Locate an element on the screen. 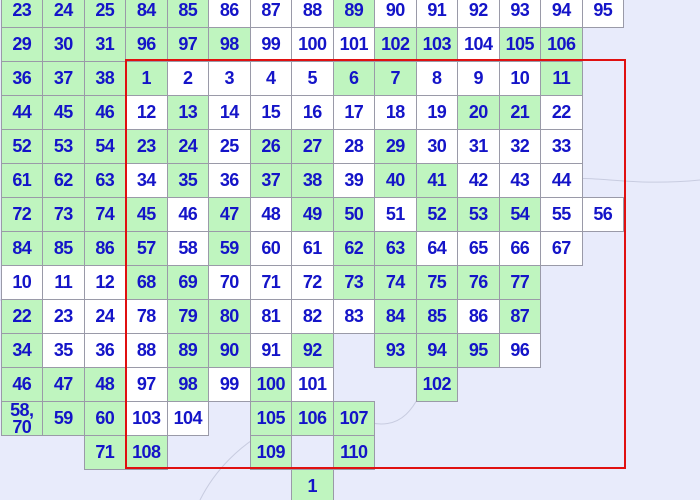 The width and height of the screenshot is (700, 500). grid-cell: 9 is located at coordinates (478, 78).